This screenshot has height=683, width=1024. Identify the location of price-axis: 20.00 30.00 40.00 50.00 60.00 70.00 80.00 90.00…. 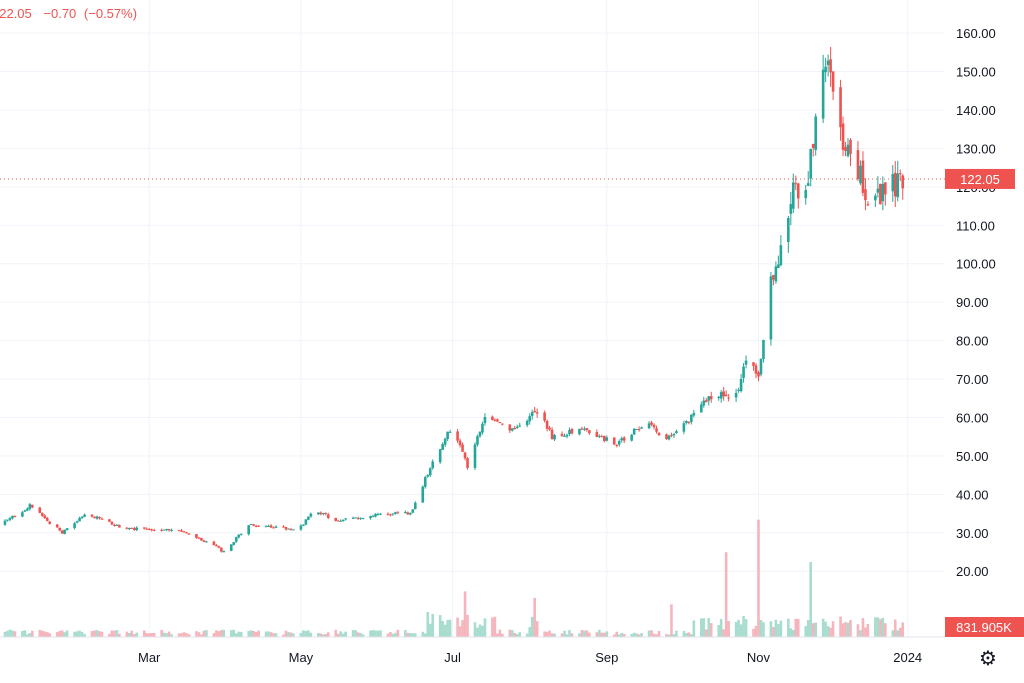
(976, 302).